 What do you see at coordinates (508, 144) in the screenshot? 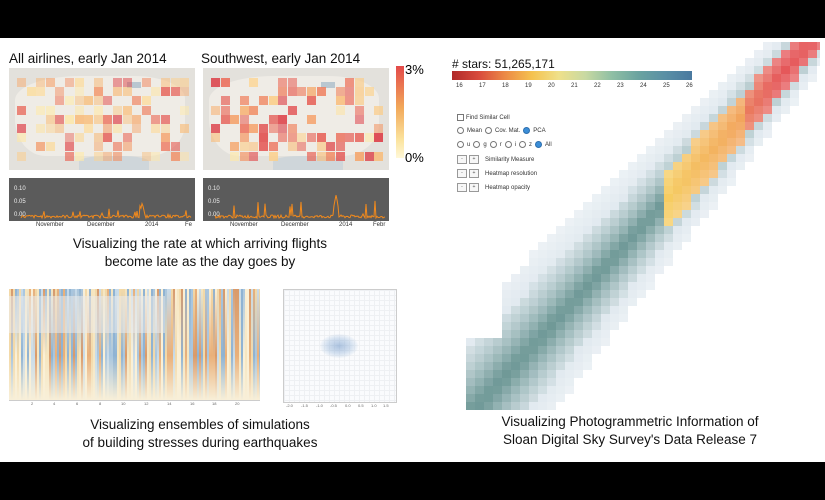
I see `band-i-radio` at bounding box center [508, 144].